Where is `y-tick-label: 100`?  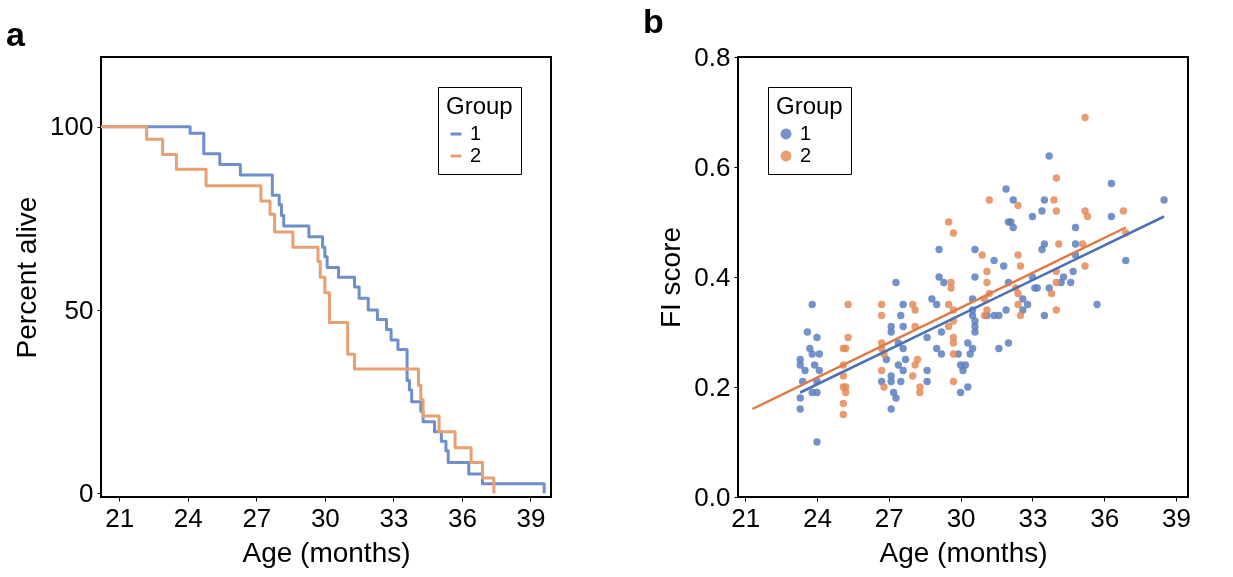 y-tick-label: 100 is located at coordinates (72, 126).